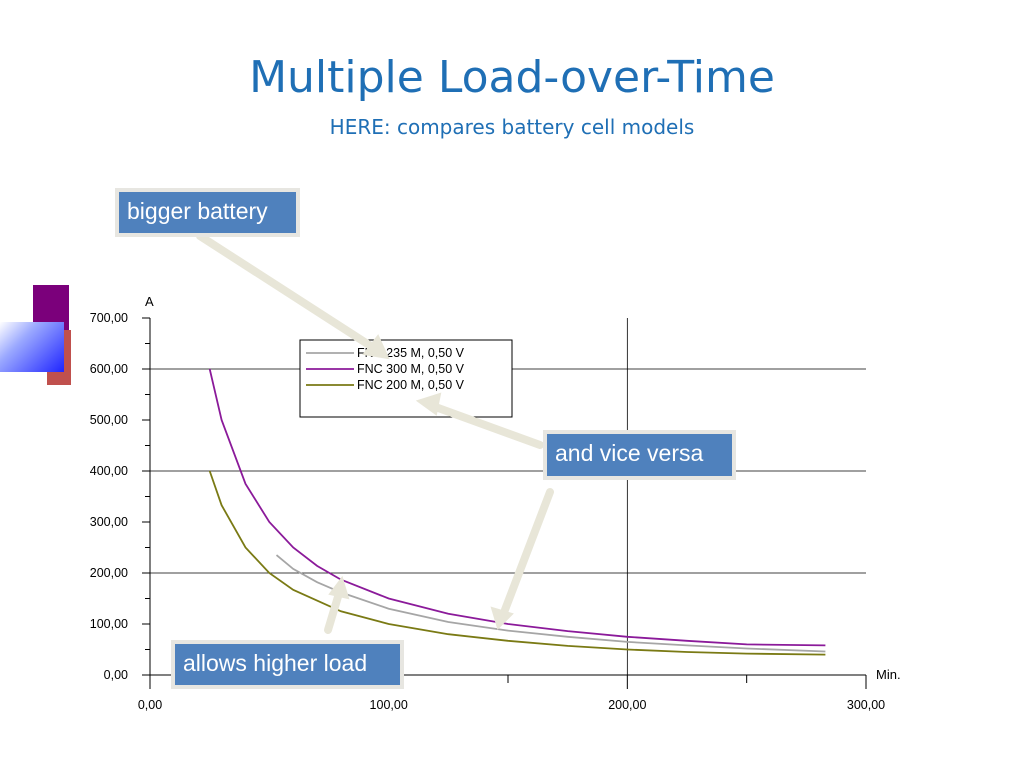  What do you see at coordinates (339, 587) in the screenshot?
I see `arrow-head-higher` at bounding box center [339, 587].